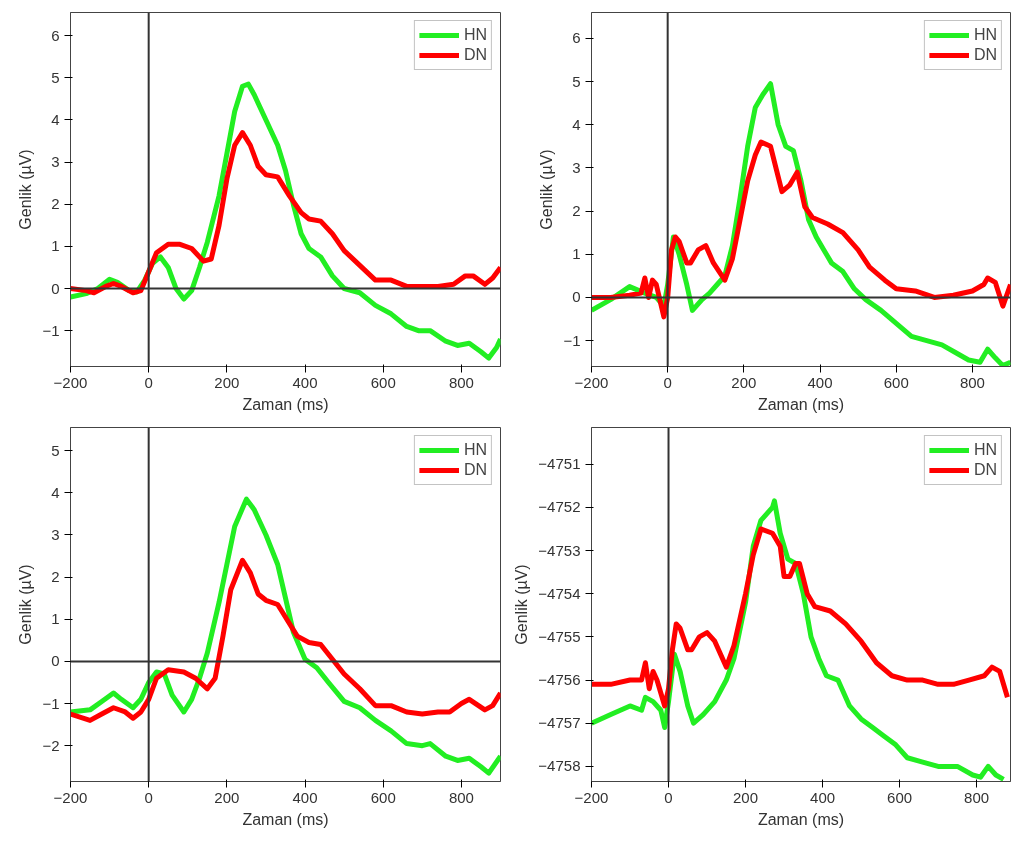 This screenshot has width=1033, height=843. Describe the element at coordinates (559, 636) in the screenshot. I see `y-tick-label: −4755` at that location.